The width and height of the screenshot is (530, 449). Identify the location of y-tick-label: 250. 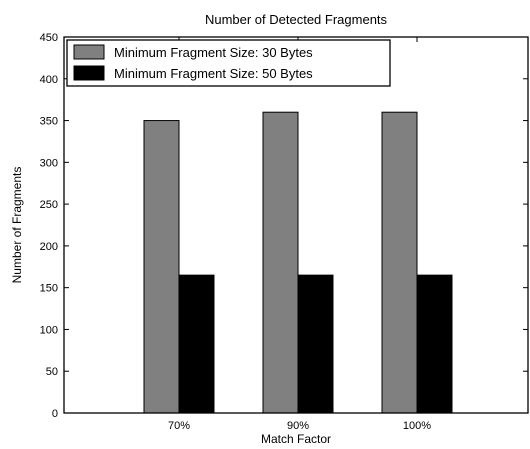
(49, 205).